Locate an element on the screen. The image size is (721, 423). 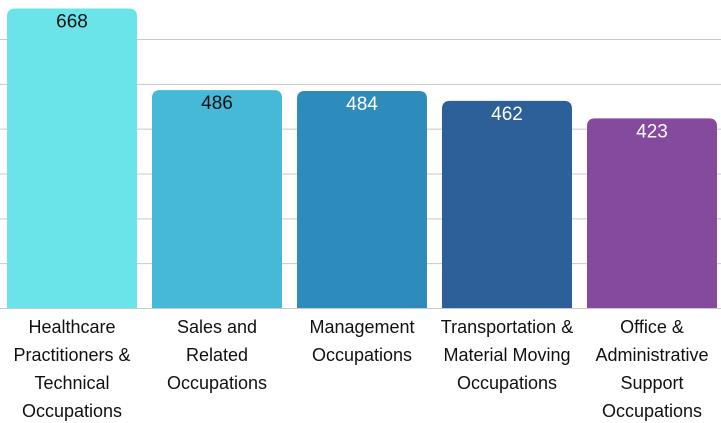
x-tick-label: Management Occupations is located at coordinates (361, 341).